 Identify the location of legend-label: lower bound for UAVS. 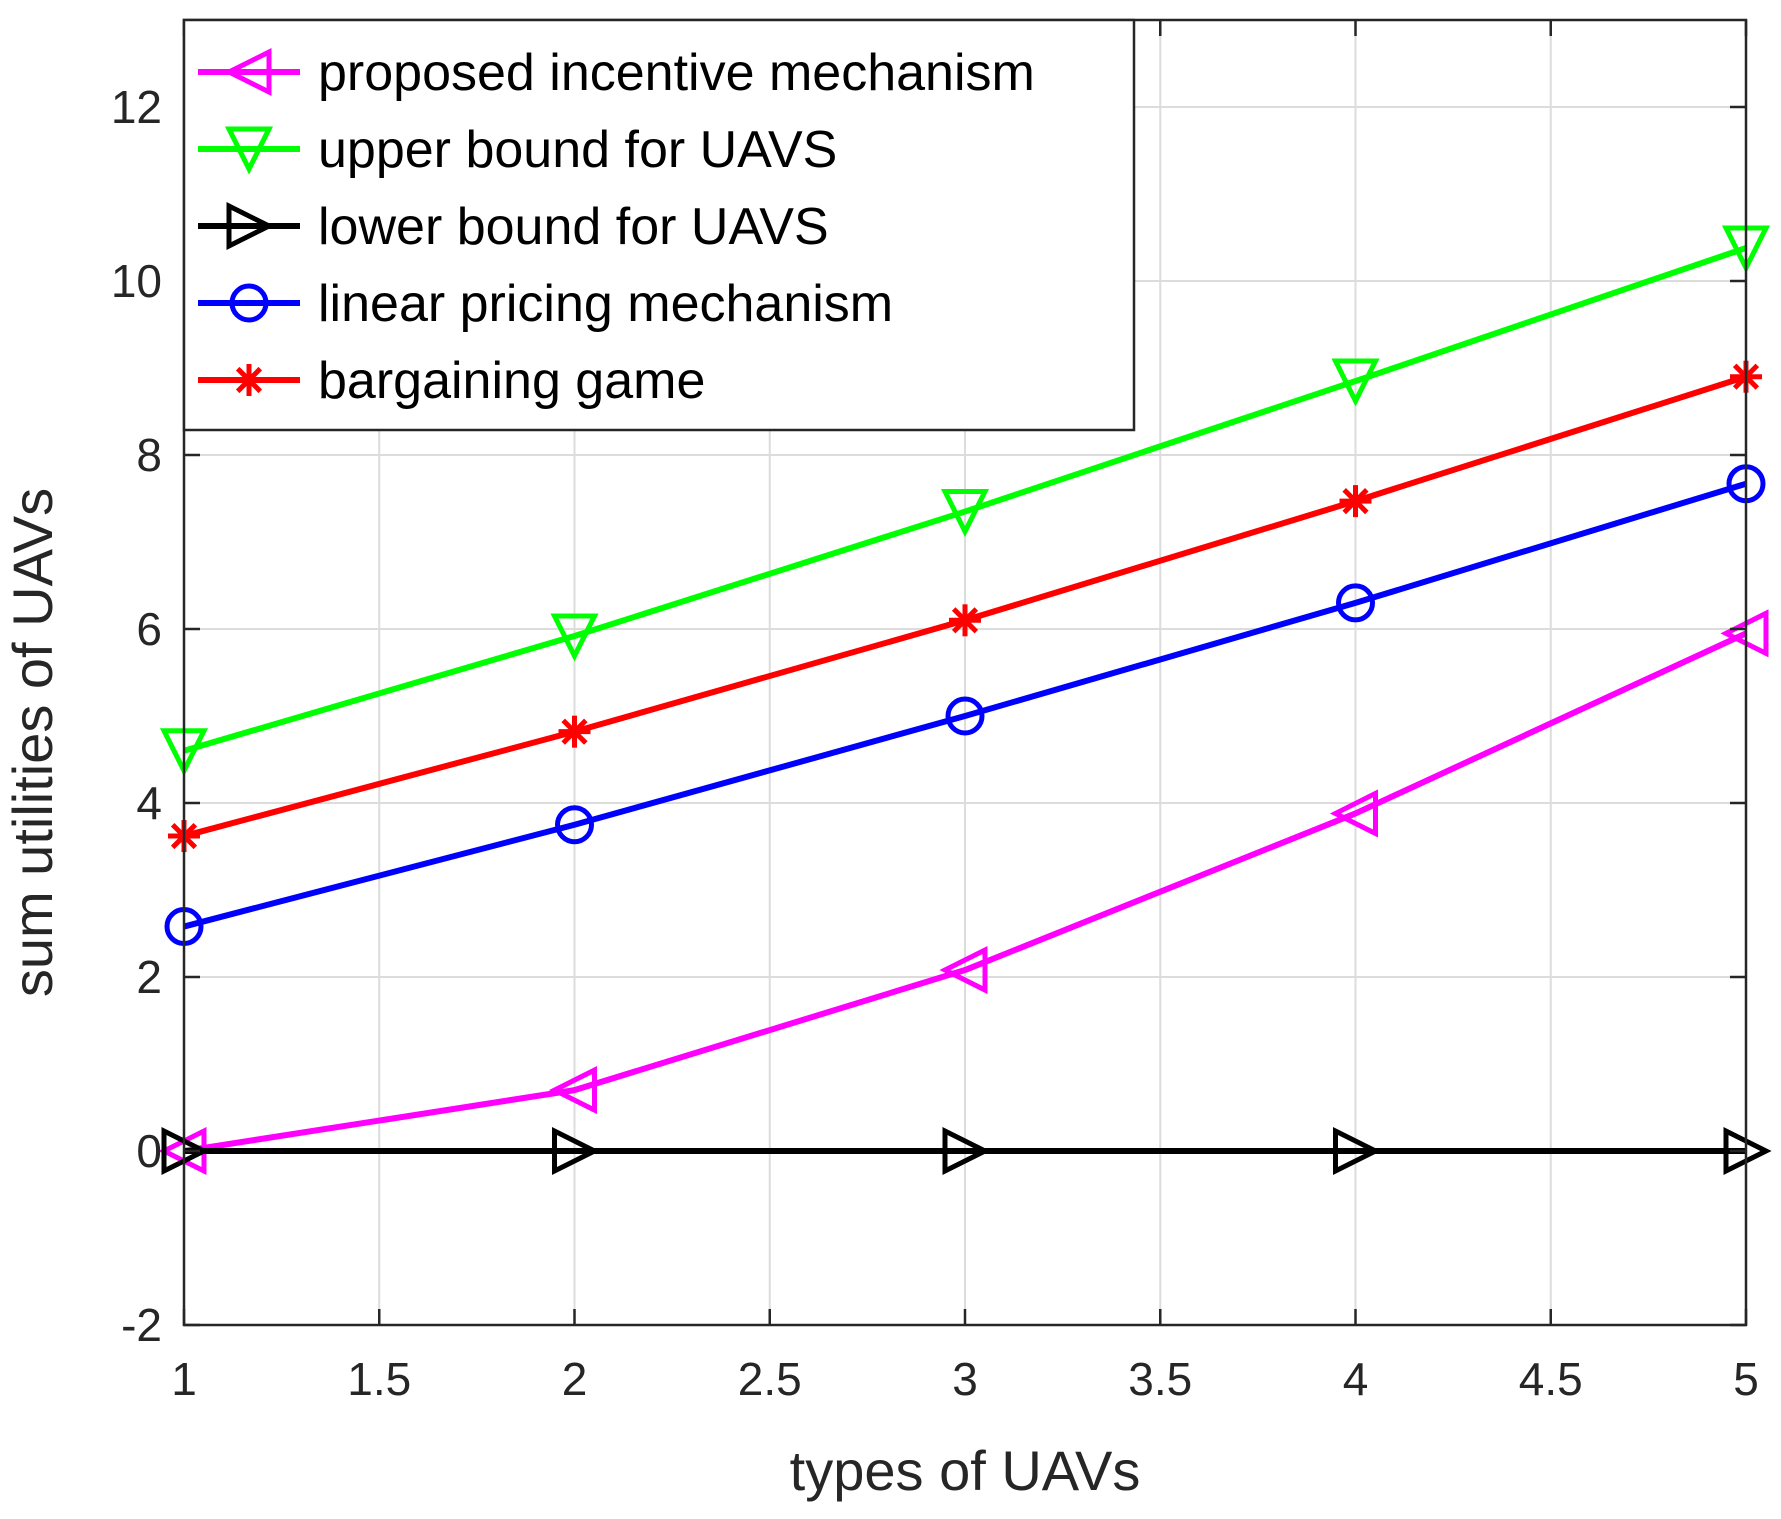
(573, 227).